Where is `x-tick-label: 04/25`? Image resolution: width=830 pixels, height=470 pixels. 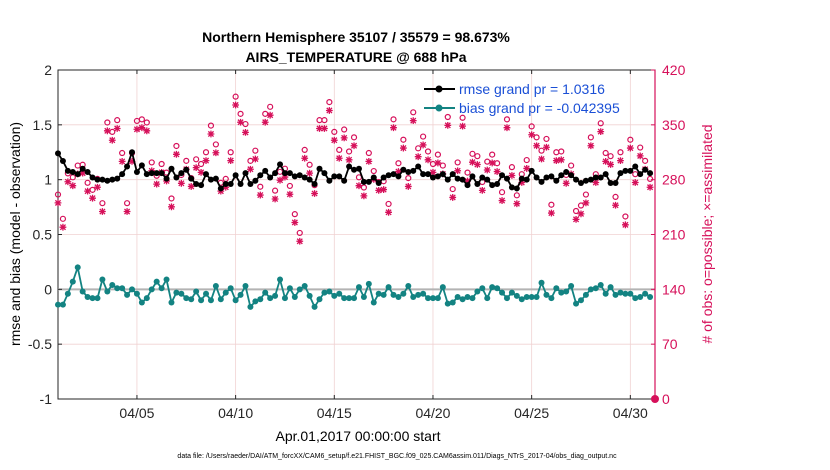 x-tick-label: 04/25 is located at coordinates (531, 413).